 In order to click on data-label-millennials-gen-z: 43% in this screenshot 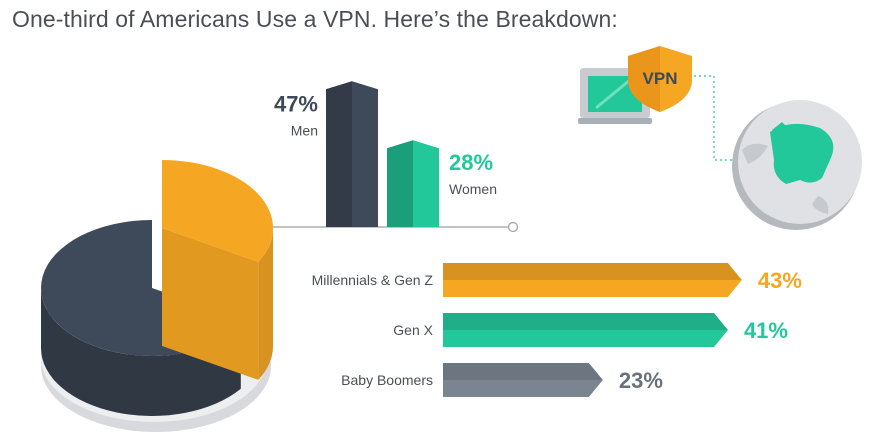, I will do `click(780, 280)`.